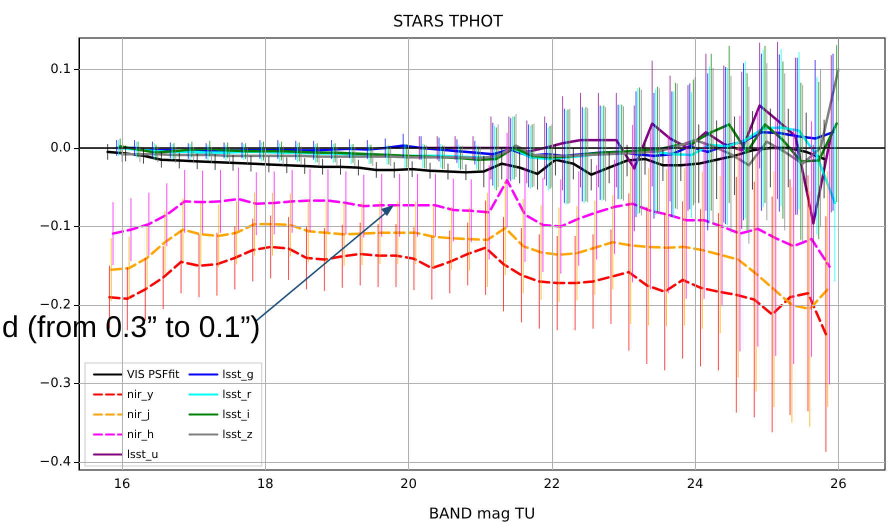 The width and height of the screenshot is (896, 532). I want to click on y-tick-label: −0.3, so click(55, 384).